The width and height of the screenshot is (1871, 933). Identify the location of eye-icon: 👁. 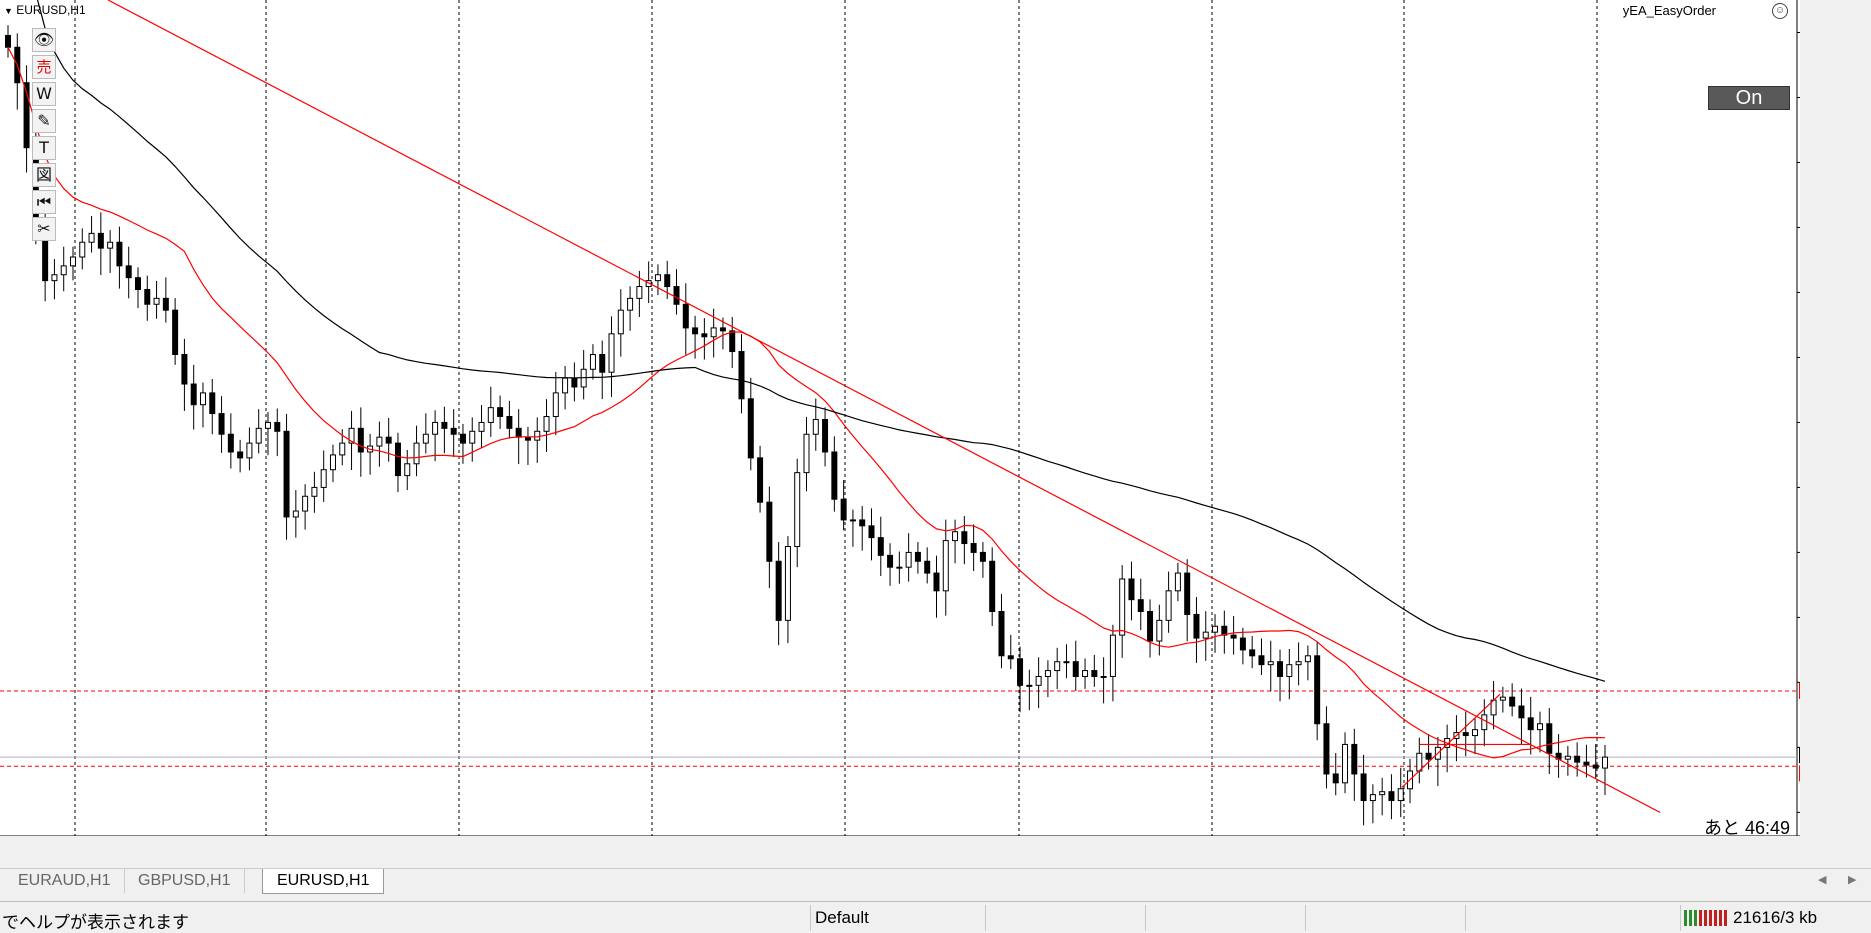
(44, 40).